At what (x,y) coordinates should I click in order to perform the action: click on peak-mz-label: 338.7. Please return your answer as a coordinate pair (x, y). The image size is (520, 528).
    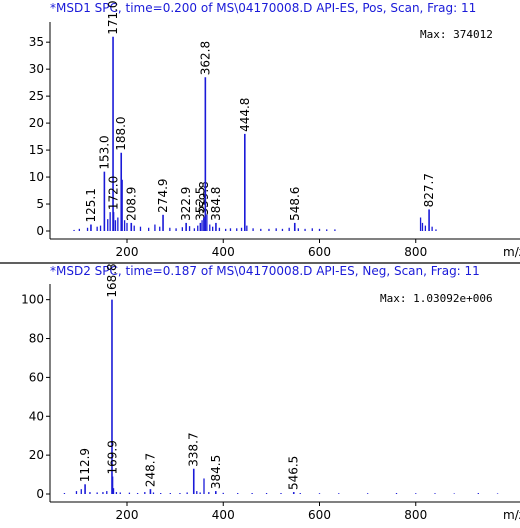
    Looking at the image, I should click on (194, 449).